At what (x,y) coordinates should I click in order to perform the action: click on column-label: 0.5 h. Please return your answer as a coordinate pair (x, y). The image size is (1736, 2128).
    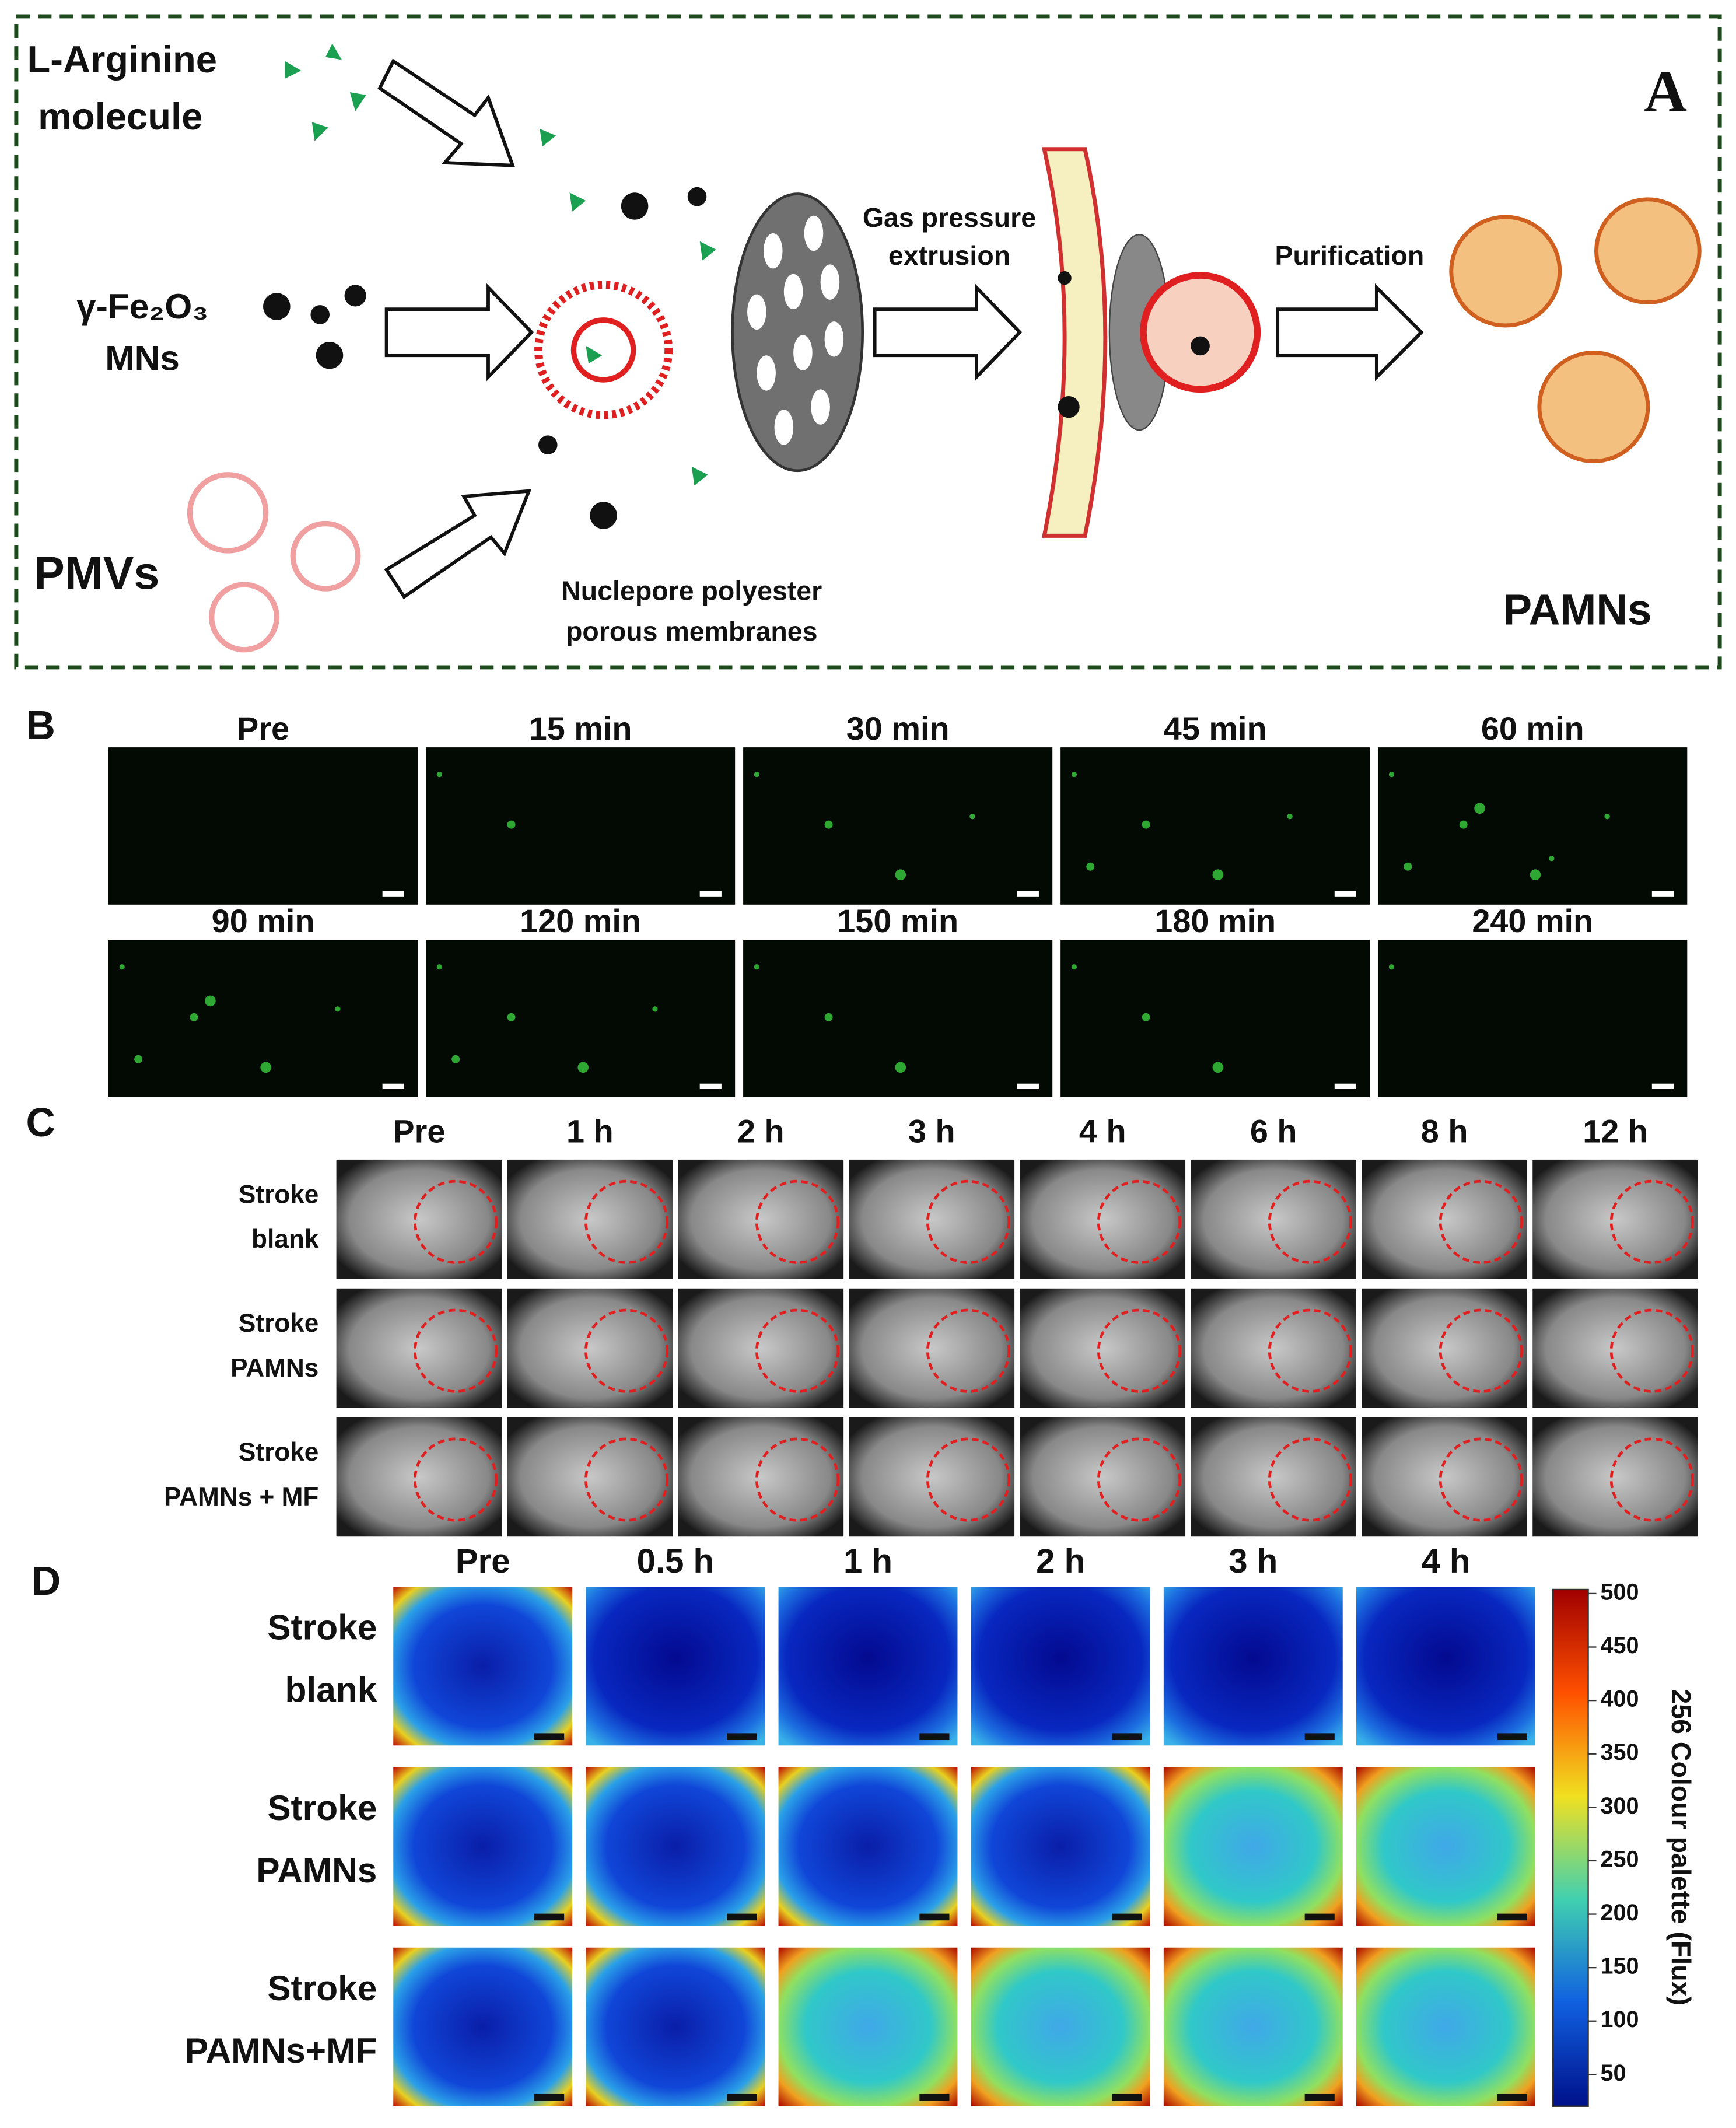
    Looking at the image, I should click on (675, 1561).